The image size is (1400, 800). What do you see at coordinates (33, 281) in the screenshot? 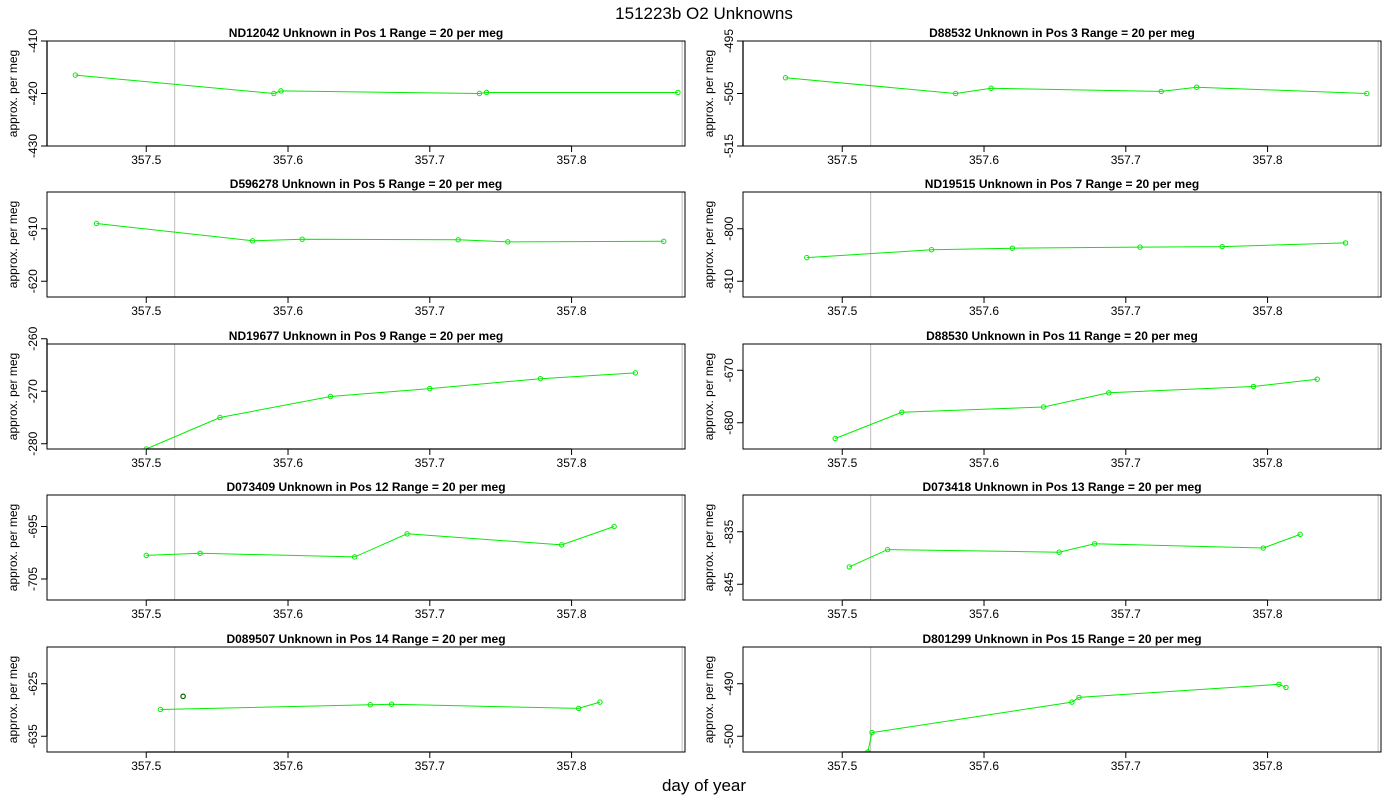
I see `y-tick-label: -620` at bounding box center [33, 281].